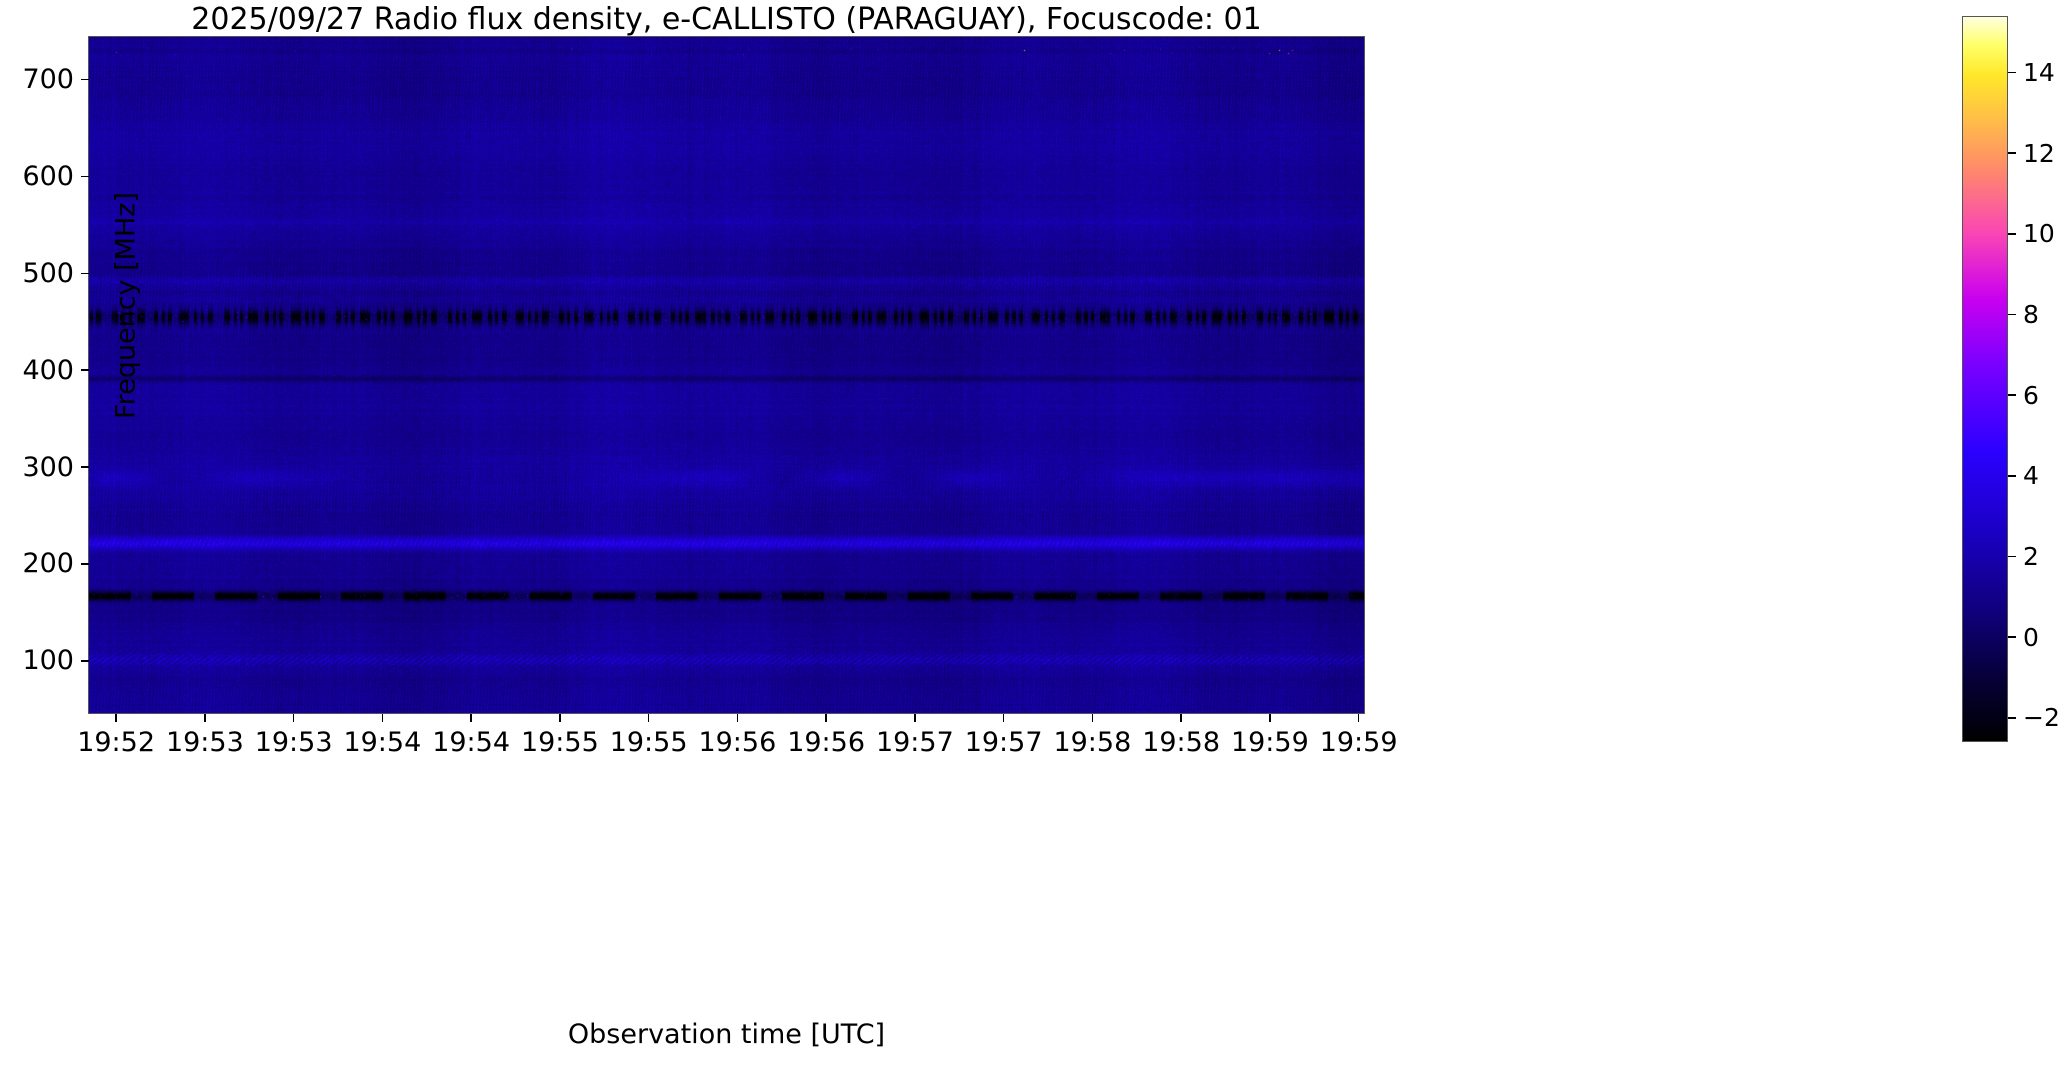 The width and height of the screenshot is (2066, 1067). What do you see at coordinates (48, 176) in the screenshot?
I see `y-axis-tick-label: 600` at bounding box center [48, 176].